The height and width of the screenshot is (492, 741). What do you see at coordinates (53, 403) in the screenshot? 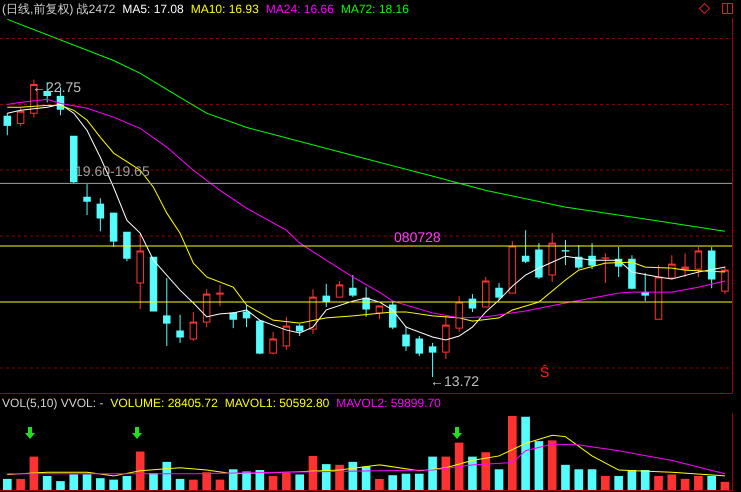
I see `chart-title: VOL(5,10) VVOL: -` at bounding box center [53, 403].